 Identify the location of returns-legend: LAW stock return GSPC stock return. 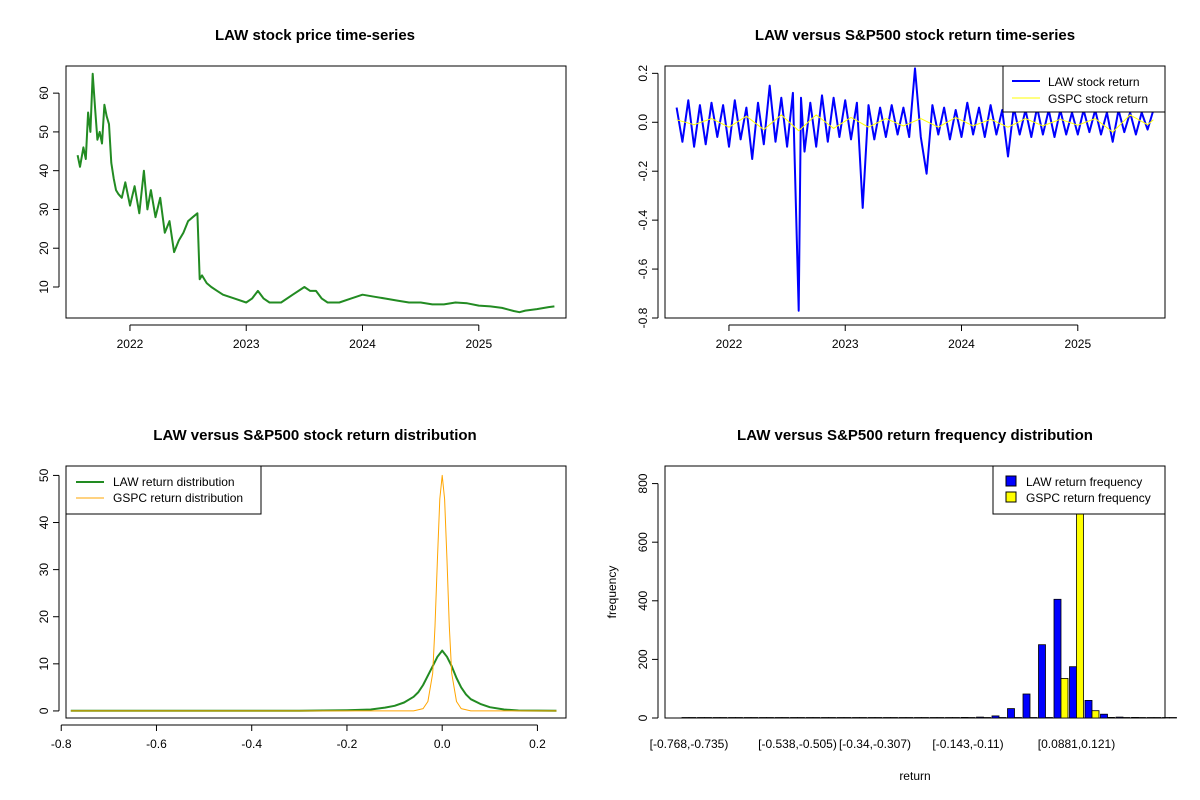
(1084, 89).